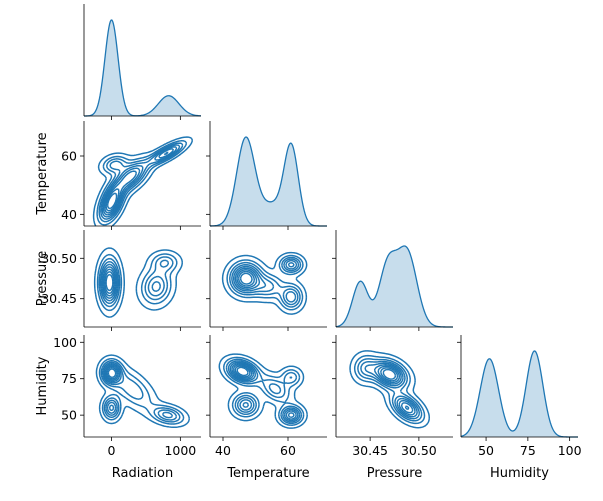 This screenshot has width=603, height=501. I want to click on kde-contour-panel-pressure-humidity, so click(390, 389).